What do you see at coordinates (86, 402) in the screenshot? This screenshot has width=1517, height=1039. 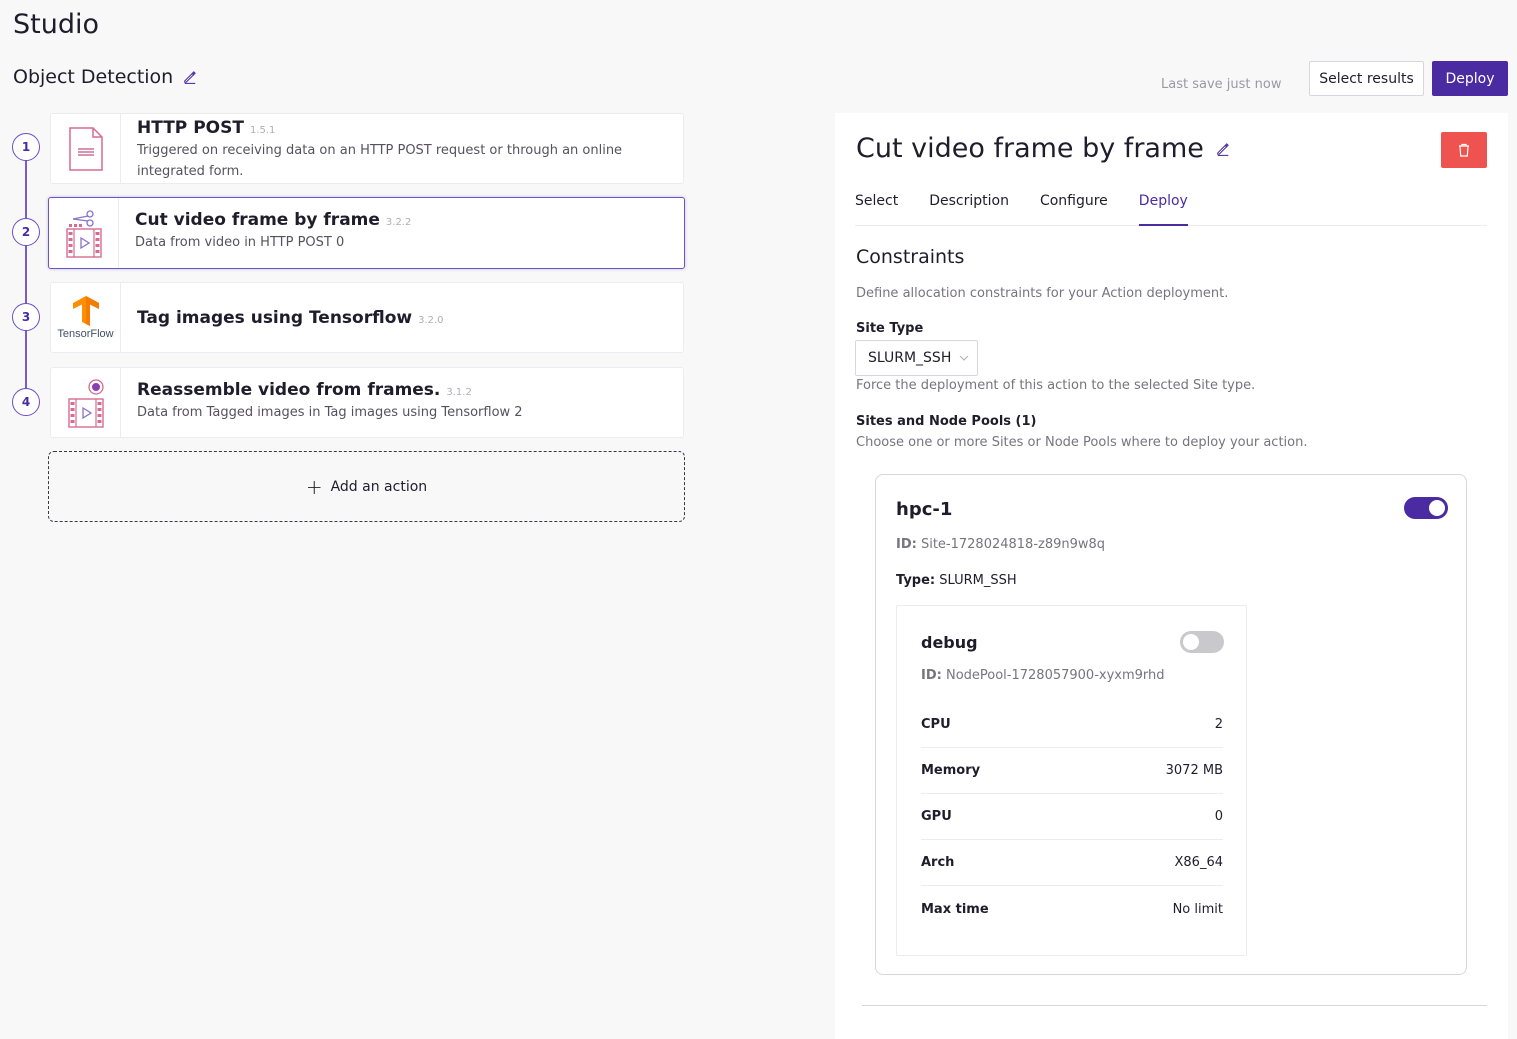 I see `video-reassemble-icon` at bounding box center [86, 402].